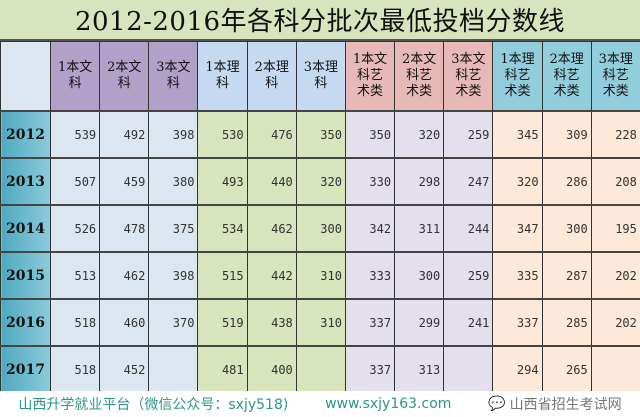 This screenshot has height=417, width=640. I want to click on watermark-url: www.sxjy163.com, so click(388, 404).